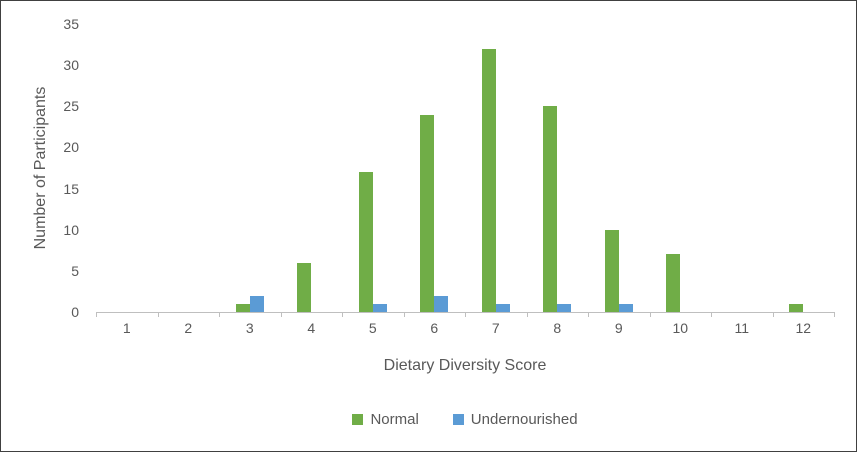 This screenshot has height=452, width=857. I want to click on legend-item-normal: Normal, so click(385, 419).